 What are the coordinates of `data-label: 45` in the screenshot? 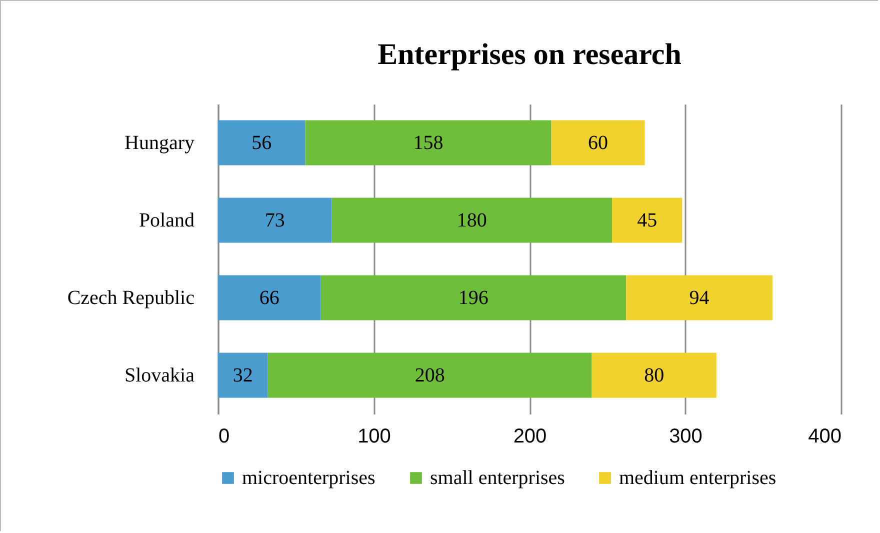 It's located at (647, 220).